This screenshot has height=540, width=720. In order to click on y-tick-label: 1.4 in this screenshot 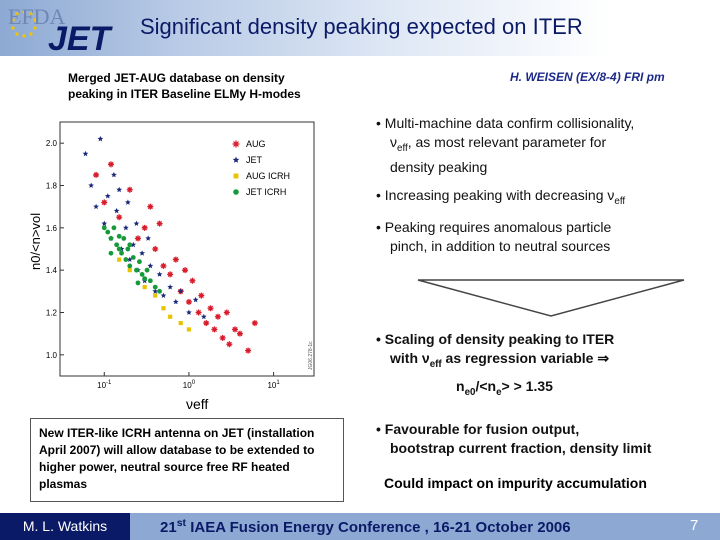, I will do `click(52, 270)`.